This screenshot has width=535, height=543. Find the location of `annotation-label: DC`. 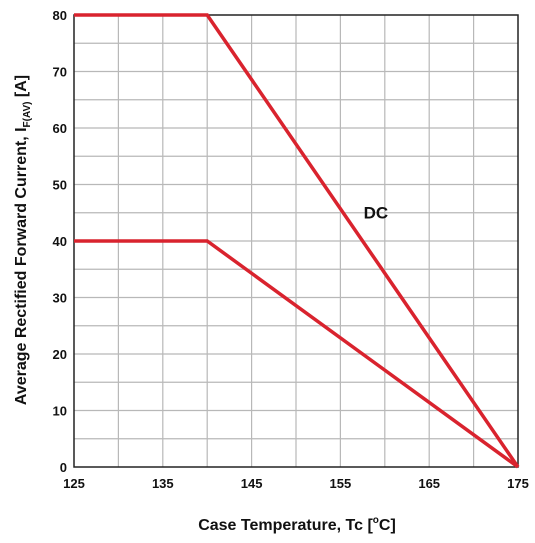

annotation-label: DC is located at coordinates (376, 212).